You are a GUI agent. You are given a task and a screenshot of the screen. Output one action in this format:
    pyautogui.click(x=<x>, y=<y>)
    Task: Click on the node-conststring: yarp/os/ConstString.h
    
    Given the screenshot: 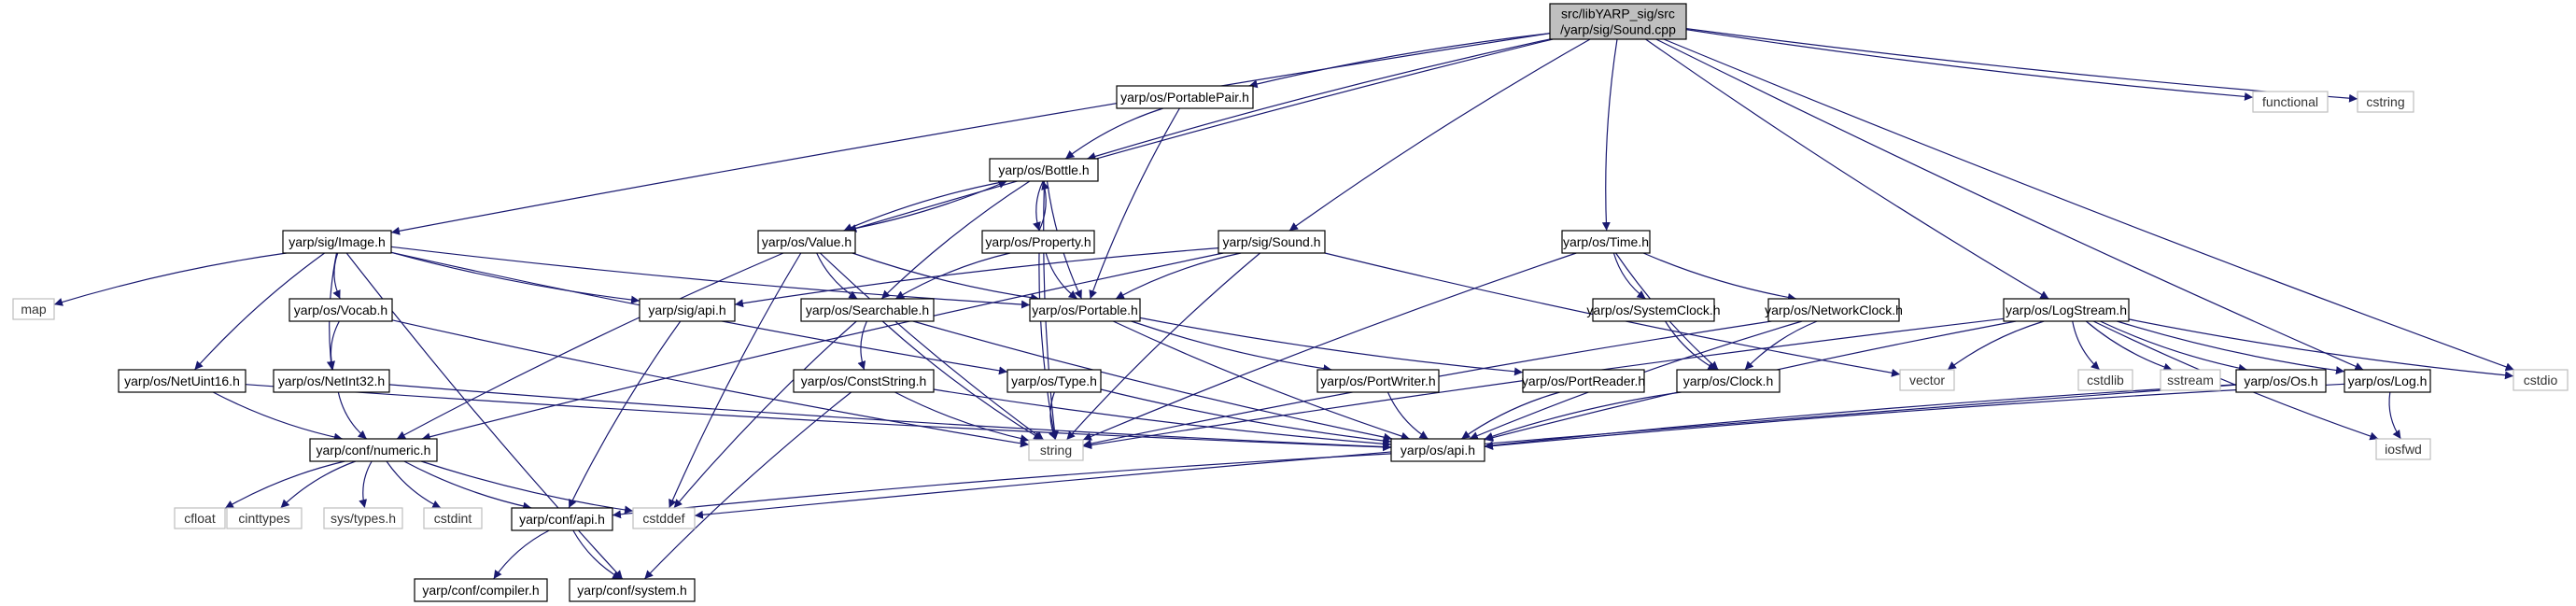 What is the action you would take?
    pyautogui.click(x=864, y=381)
    